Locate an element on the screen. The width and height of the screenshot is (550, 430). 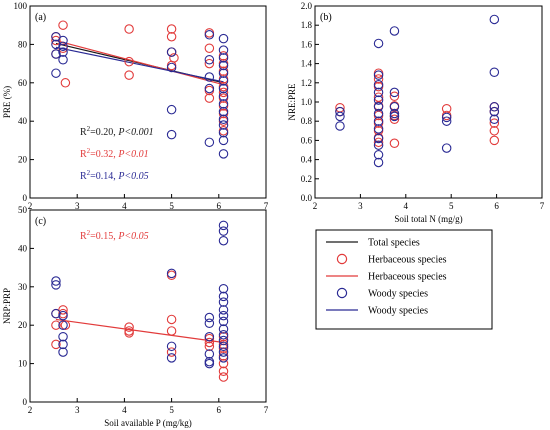
y-tick-label: 80 is located at coordinates (23, 44).